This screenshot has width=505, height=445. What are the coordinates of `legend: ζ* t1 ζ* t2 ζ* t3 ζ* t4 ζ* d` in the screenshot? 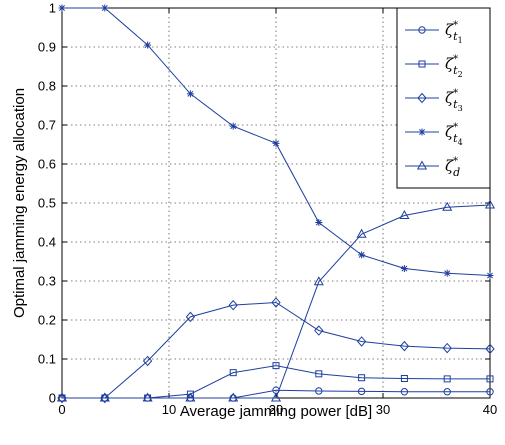 It's located at (443, 98).